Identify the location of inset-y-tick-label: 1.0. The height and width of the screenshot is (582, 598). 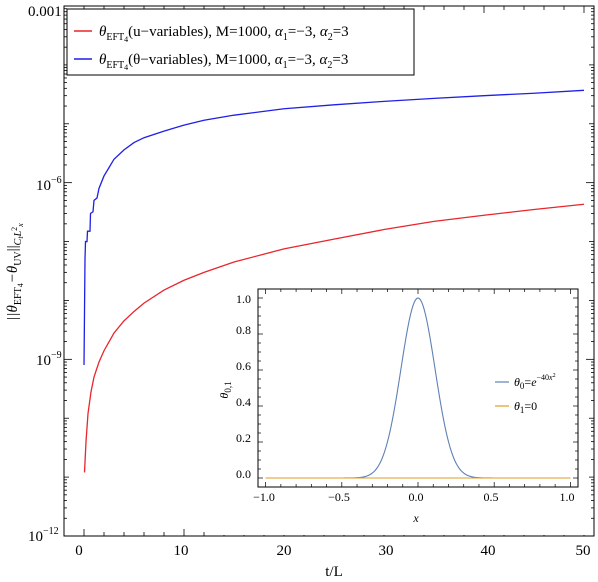
(243, 299).